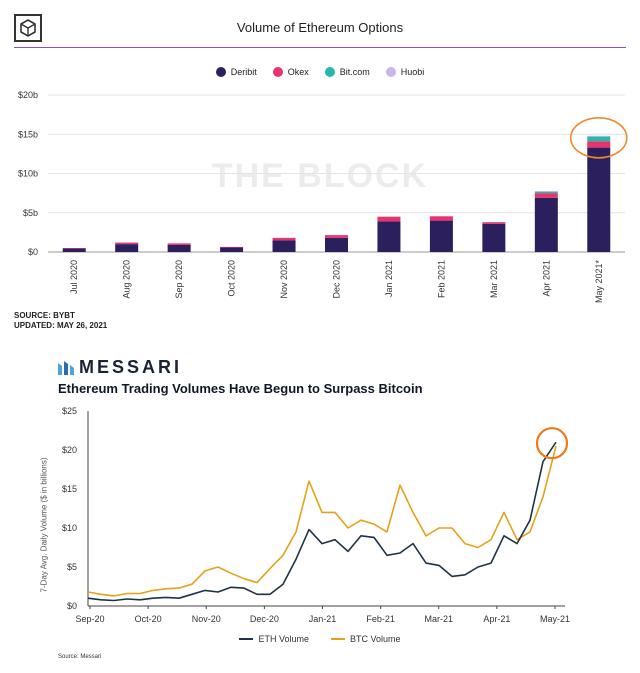 The height and width of the screenshot is (673, 640). Describe the element at coordinates (44, 315) in the screenshot. I see `source-line: SOURCE: BYBT` at that location.